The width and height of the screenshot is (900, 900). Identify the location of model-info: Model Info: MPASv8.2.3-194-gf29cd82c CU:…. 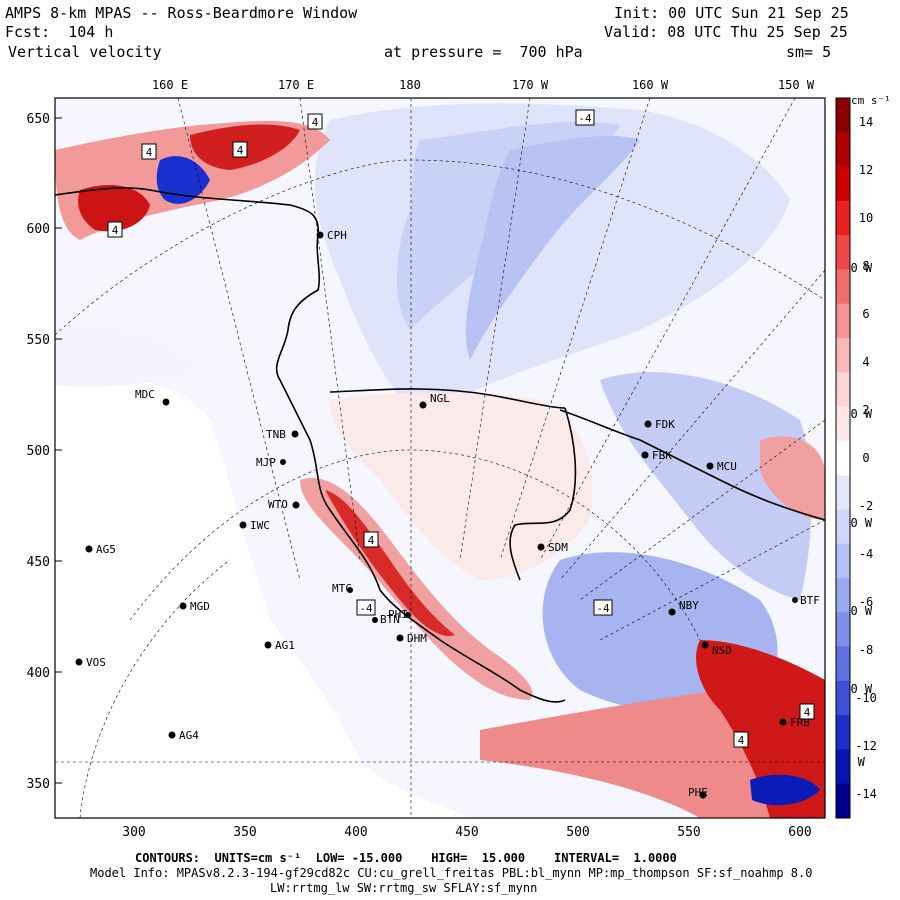
(451, 873).